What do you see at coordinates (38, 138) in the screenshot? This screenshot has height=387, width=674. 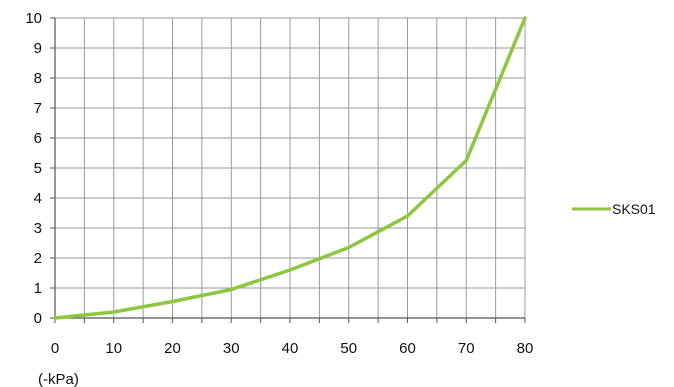 I see `y-tick-label: 6` at bounding box center [38, 138].